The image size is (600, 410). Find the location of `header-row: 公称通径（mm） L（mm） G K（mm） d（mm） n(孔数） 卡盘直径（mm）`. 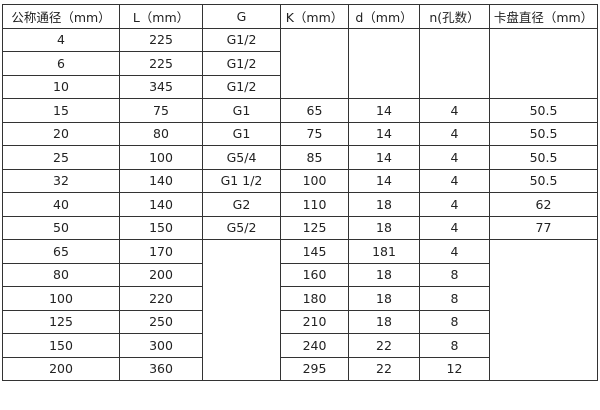

header-row: 公称通径（mm） L（mm） G K（mm） d（mm） n(孔数） 卡盘直径（mm） is located at coordinates (300, 16).